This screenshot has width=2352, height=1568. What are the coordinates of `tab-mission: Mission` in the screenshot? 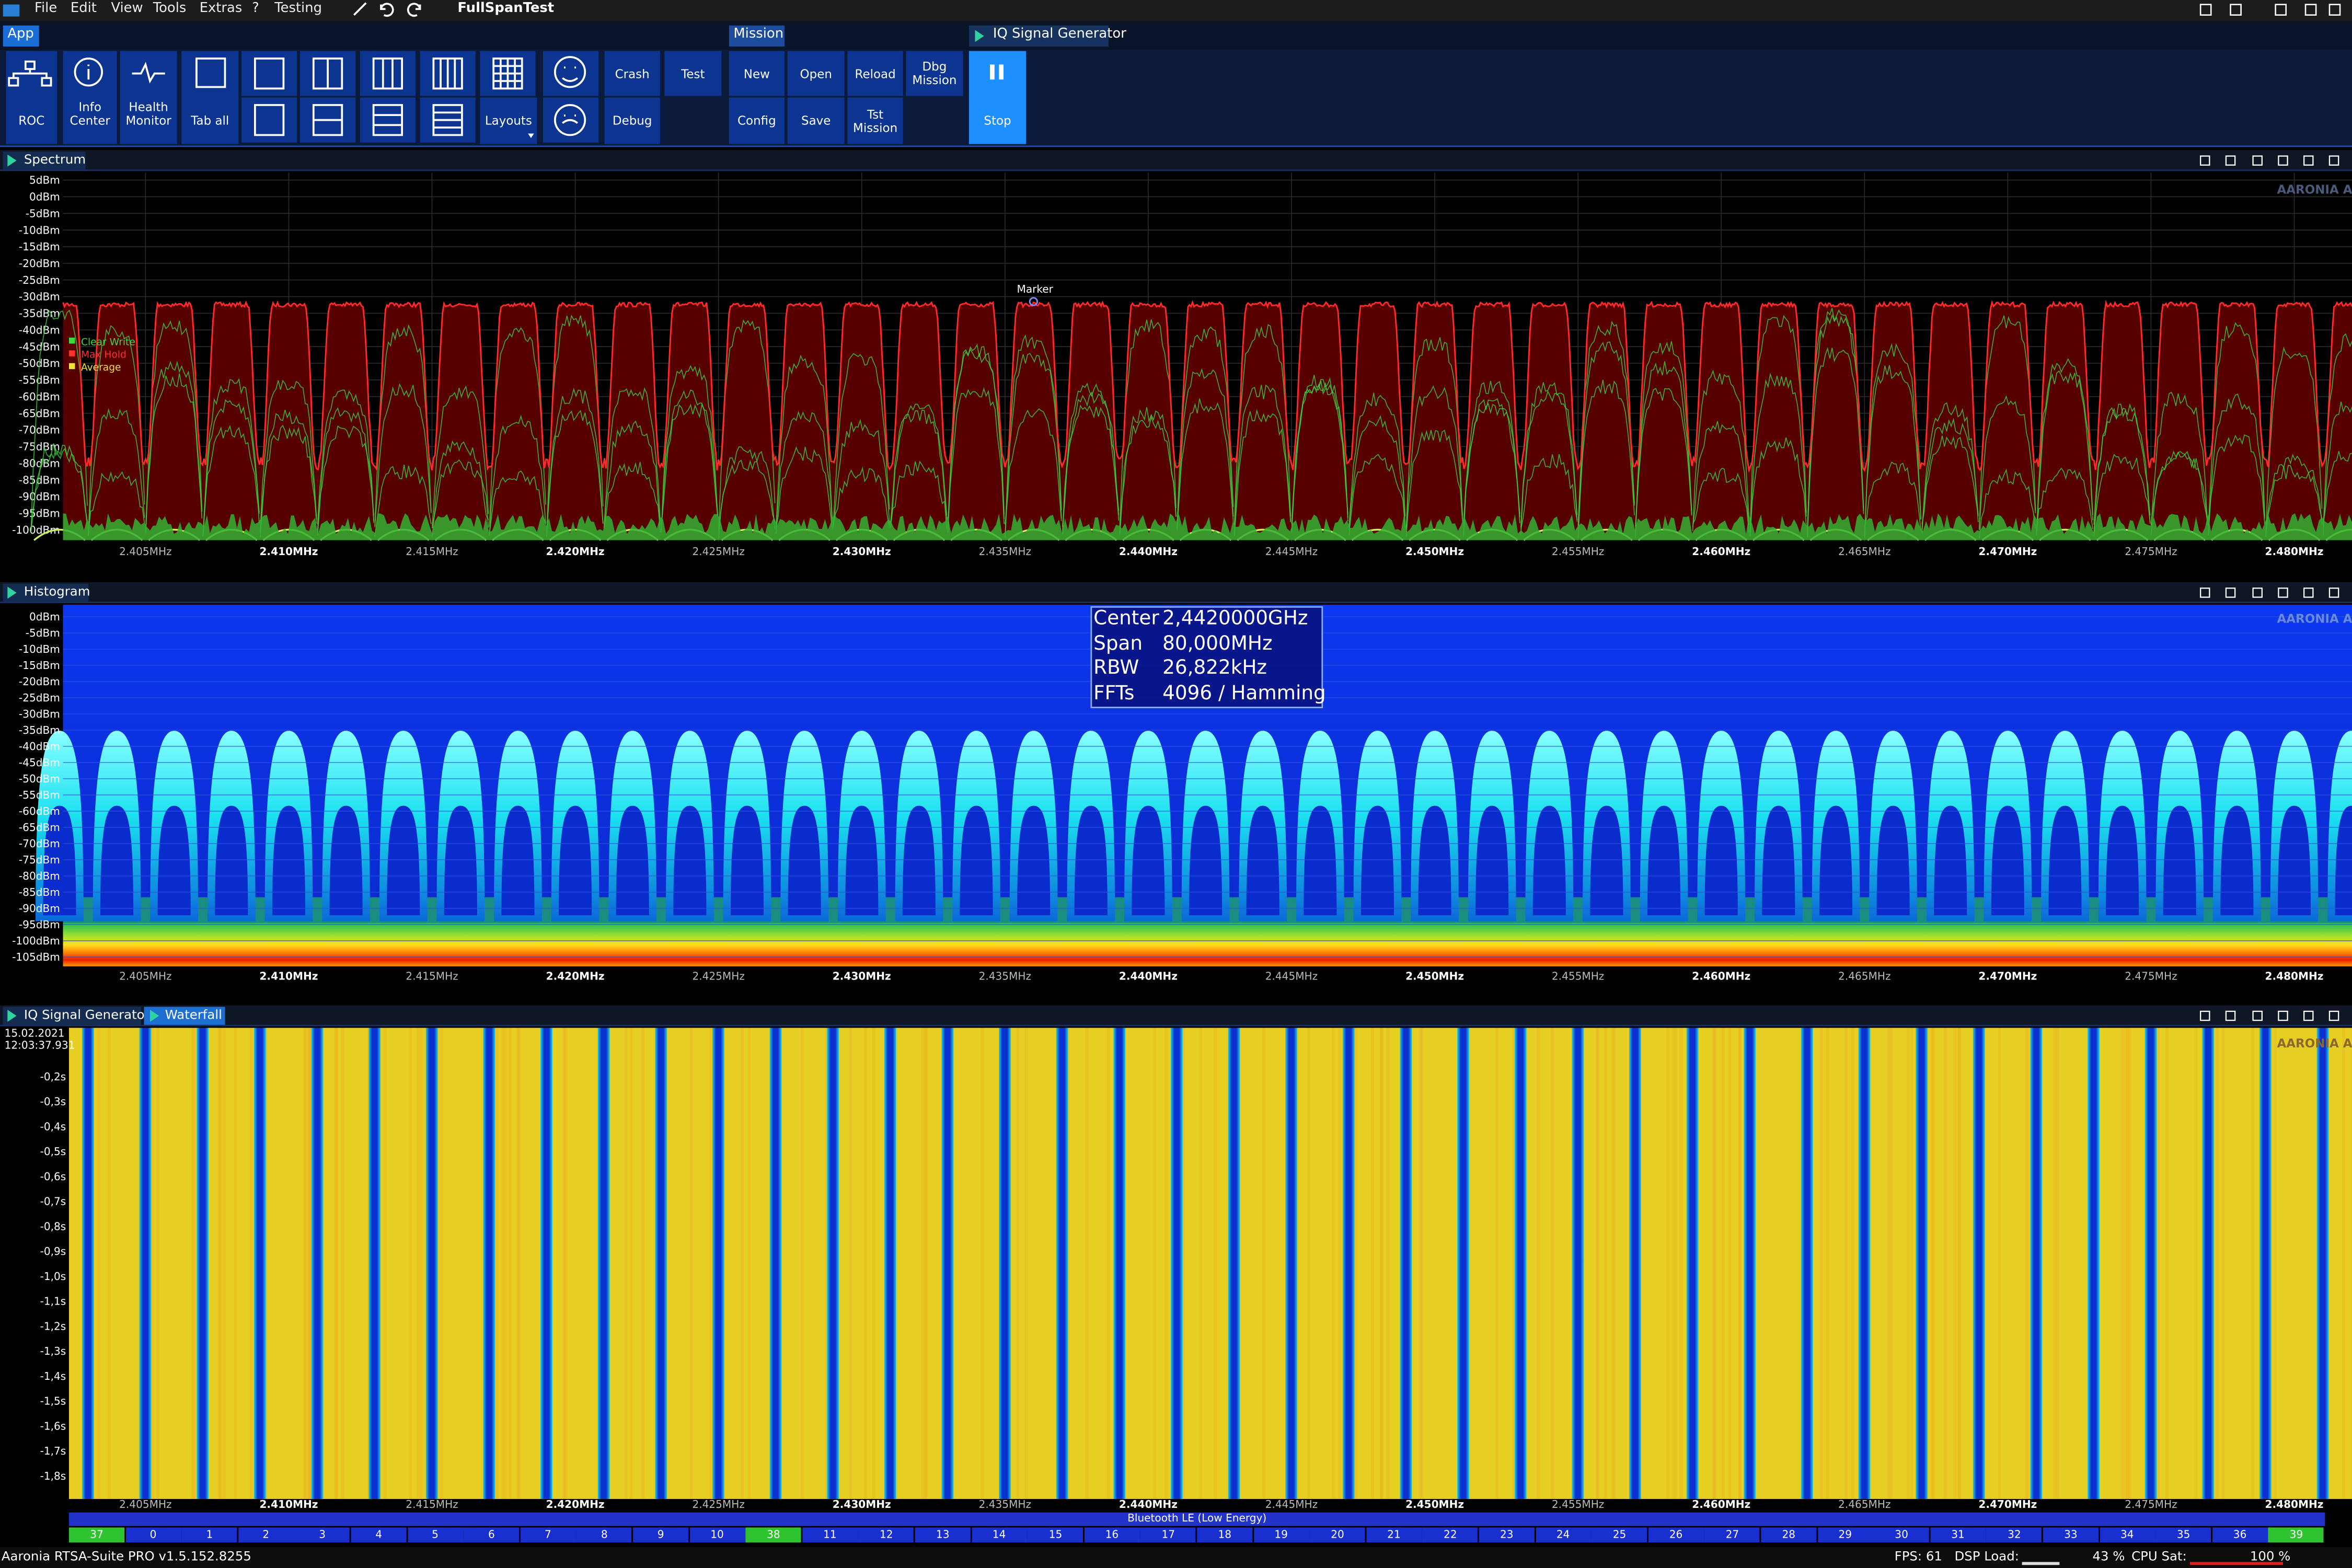 It's located at (757, 36).